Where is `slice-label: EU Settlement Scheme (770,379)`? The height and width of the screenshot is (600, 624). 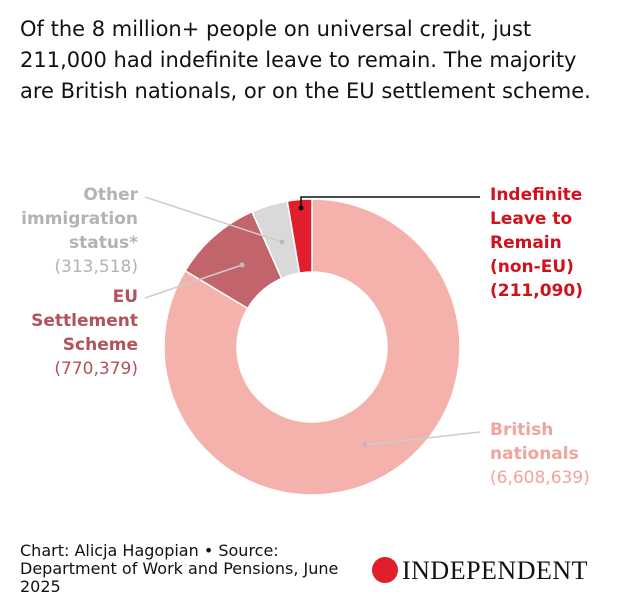
slice-label: EU Settlement Scheme (770,379) is located at coordinates (79, 333).